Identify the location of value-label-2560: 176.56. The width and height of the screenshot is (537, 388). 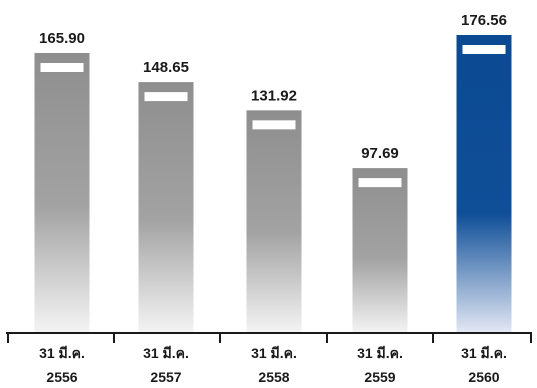
(484, 20).